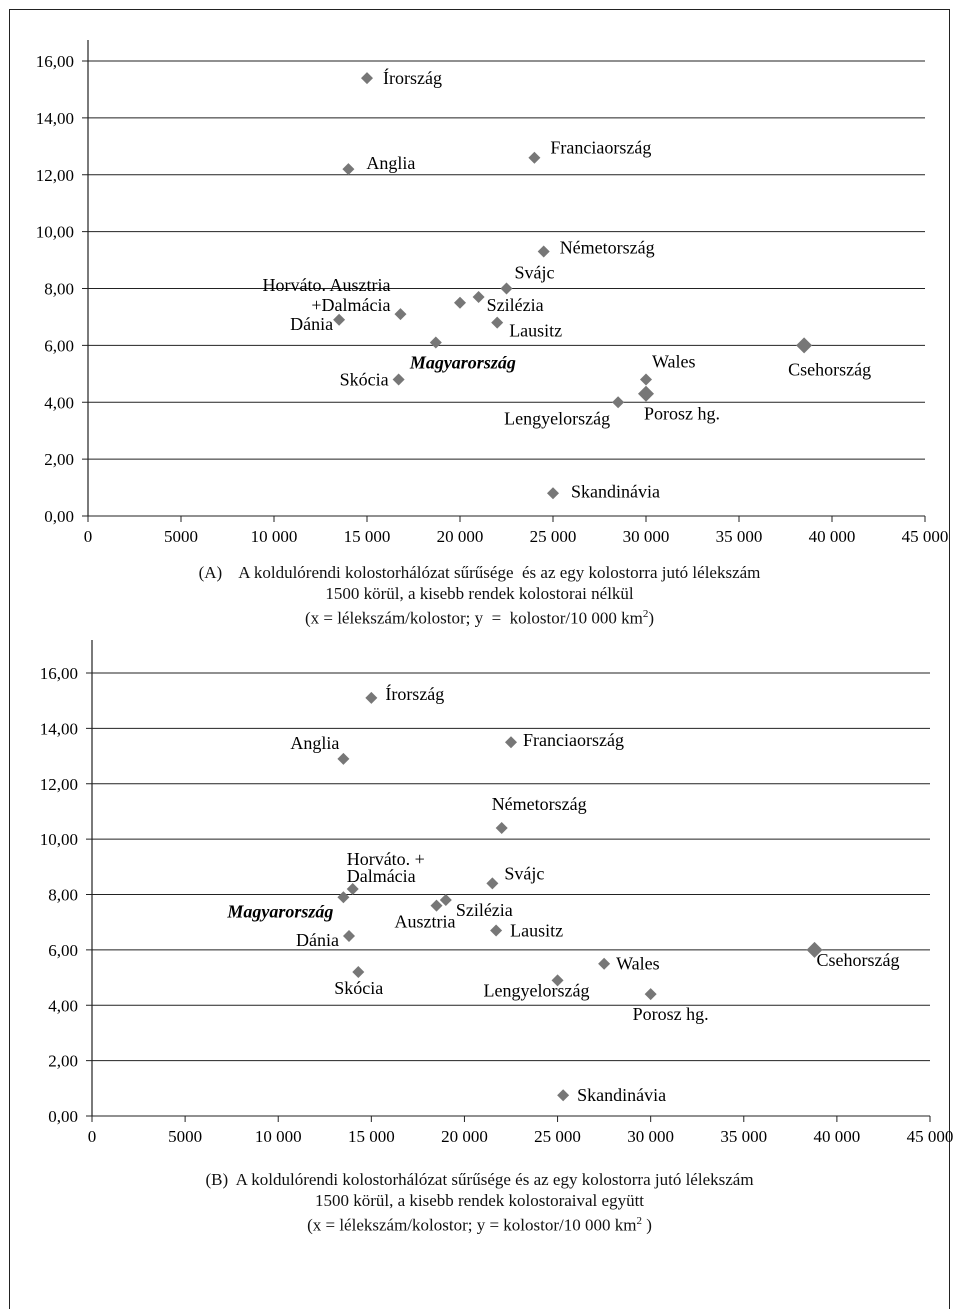  What do you see at coordinates (645, 614) in the screenshot?
I see `caption-a-line3-sup: 2` at bounding box center [645, 614].